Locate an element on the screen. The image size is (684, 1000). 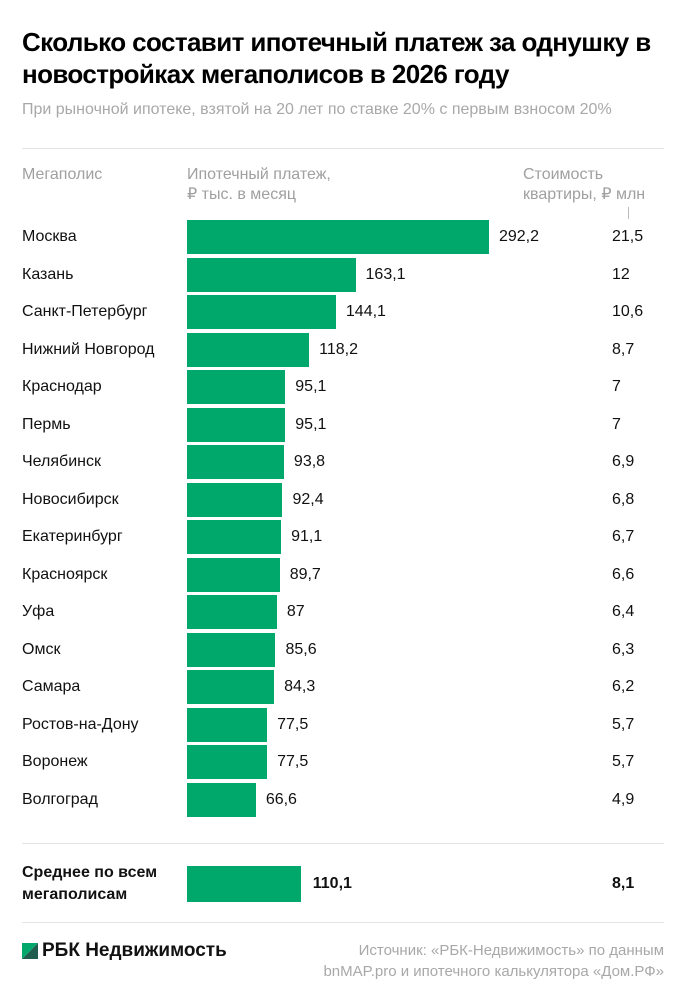
average-label-line2: мегаполисам is located at coordinates (75, 894).